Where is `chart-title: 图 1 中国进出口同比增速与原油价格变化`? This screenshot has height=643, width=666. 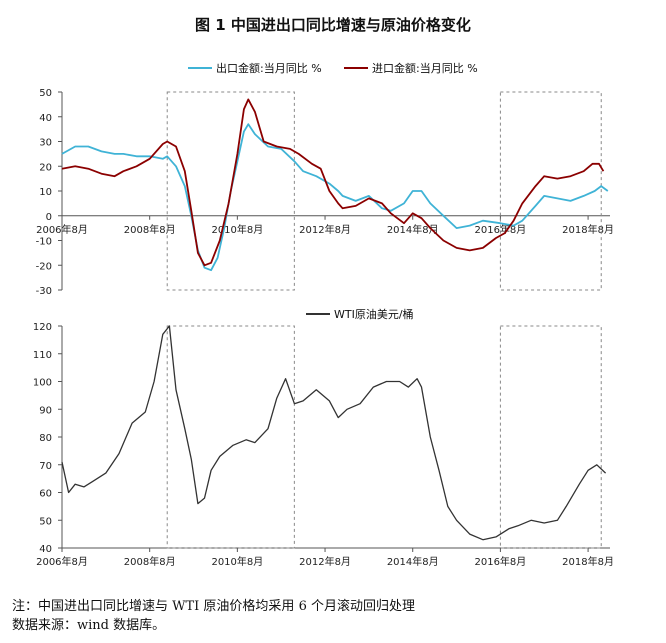 chart-title: 图 1 中国进出口同比增速与原油价格变化 is located at coordinates (333, 25).